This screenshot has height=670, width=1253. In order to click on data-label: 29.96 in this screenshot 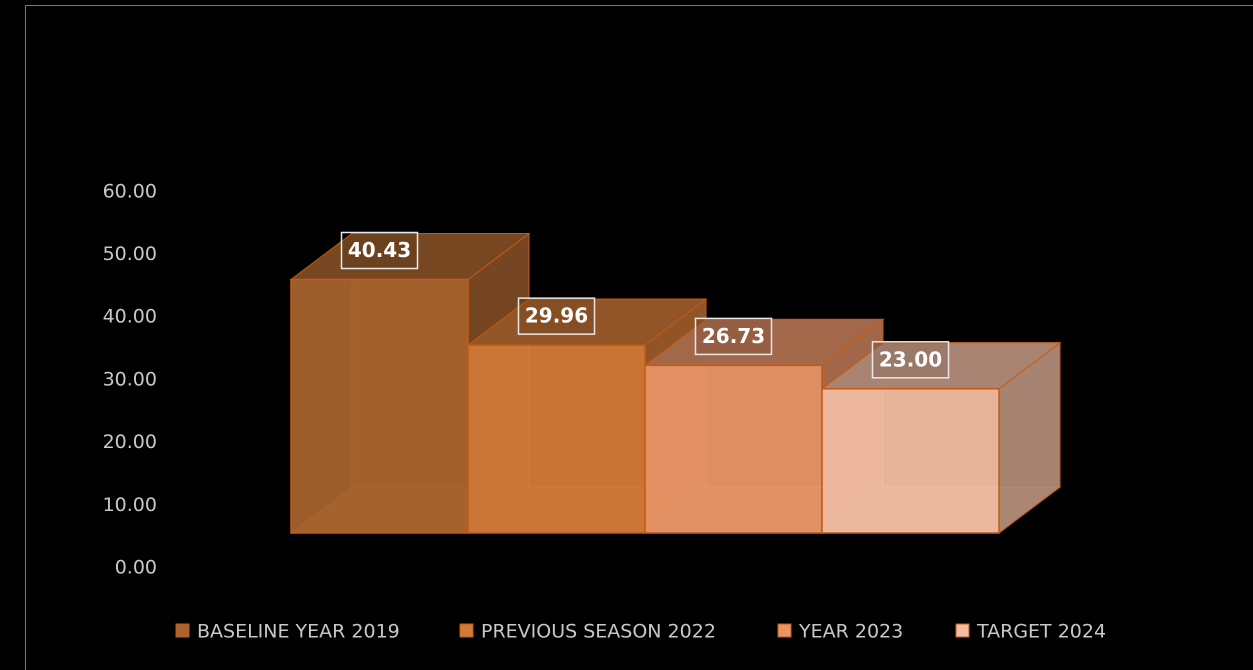, I will do `click(556, 316)`.